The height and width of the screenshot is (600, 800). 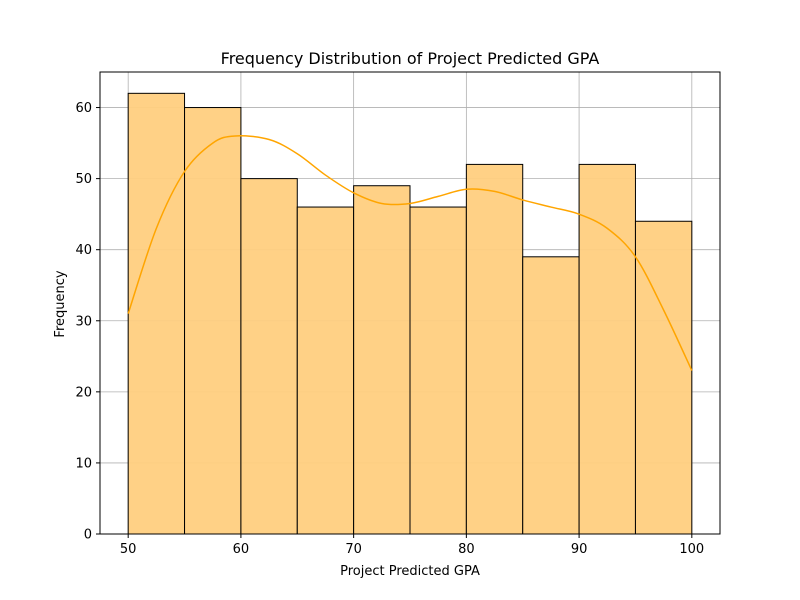 What do you see at coordinates (579, 549) in the screenshot?
I see `x-tick-label: 90` at bounding box center [579, 549].